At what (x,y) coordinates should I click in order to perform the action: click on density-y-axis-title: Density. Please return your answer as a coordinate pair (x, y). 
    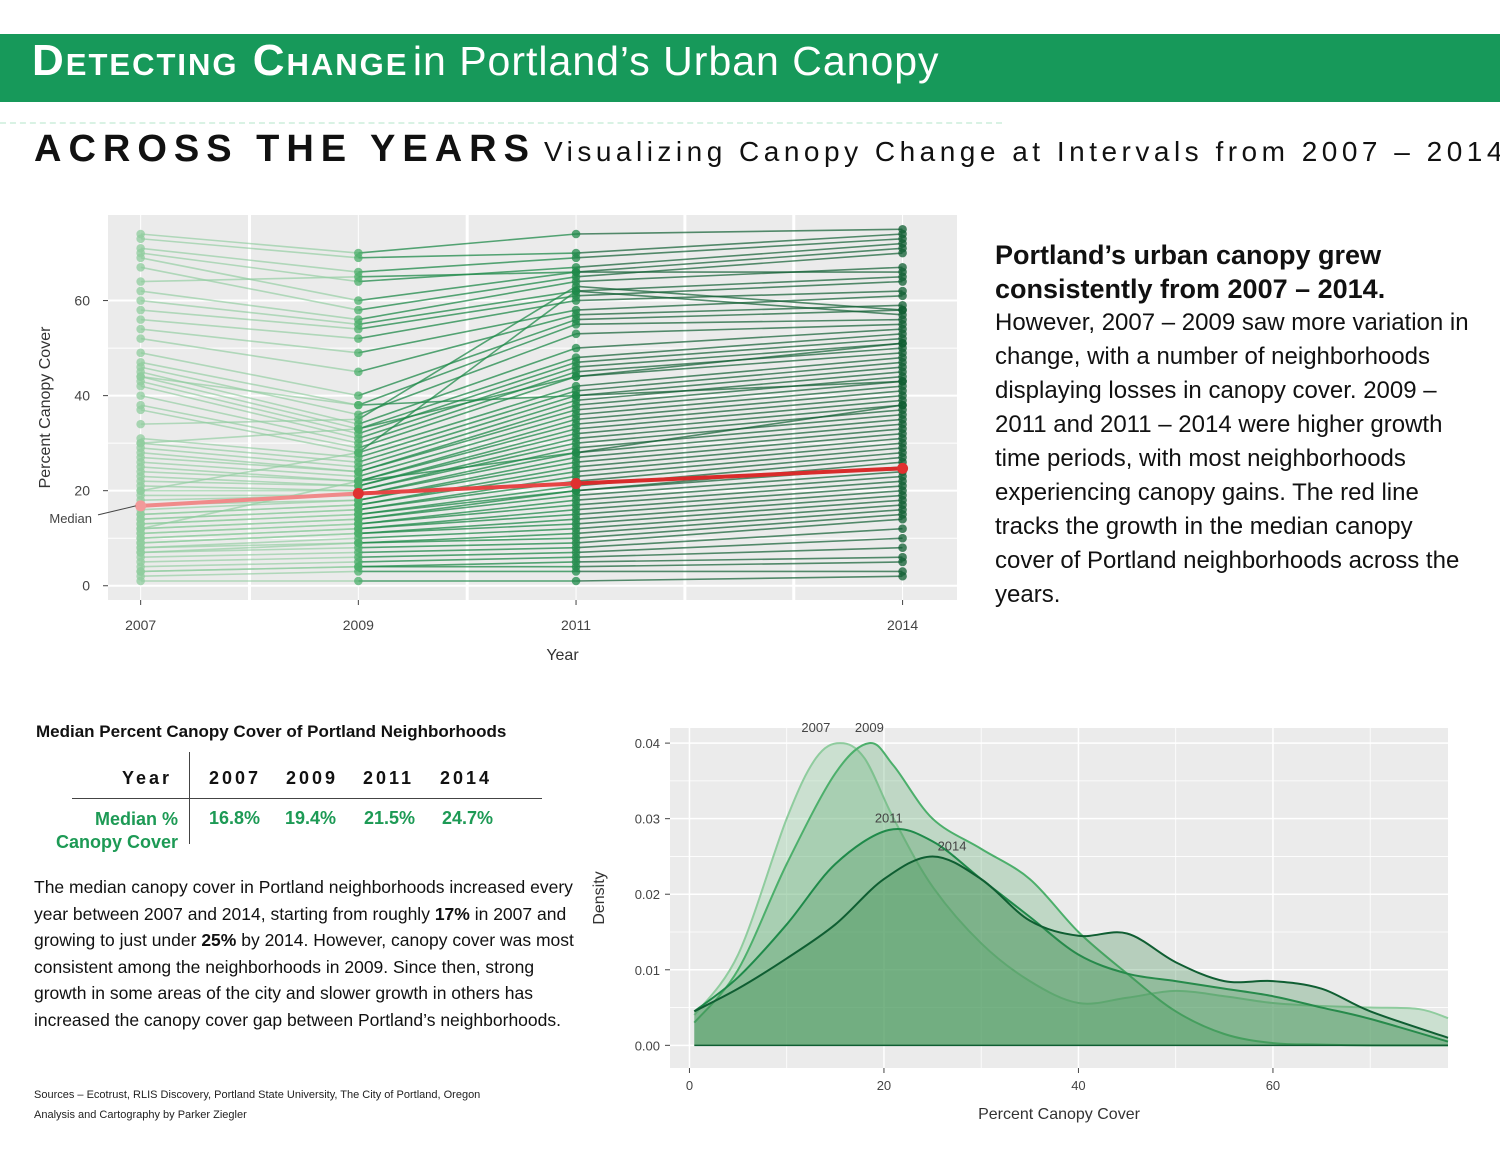
    Looking at the image, I should click on (599, 897).